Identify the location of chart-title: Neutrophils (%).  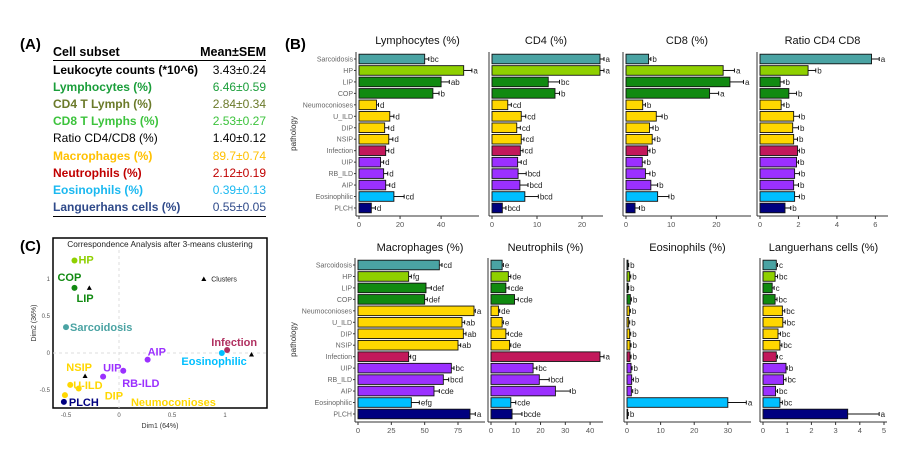
(546, 248).